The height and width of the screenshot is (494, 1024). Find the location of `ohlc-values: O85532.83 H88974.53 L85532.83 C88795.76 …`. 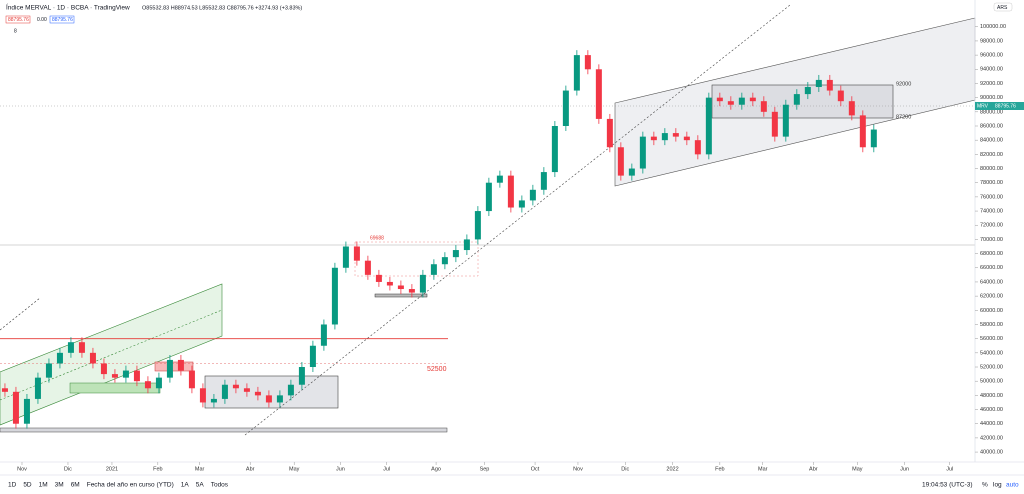

ohlc-values: O85532.83 H88974.53 L85532.83 C88795.76 … is located at coordinates (222, 8).